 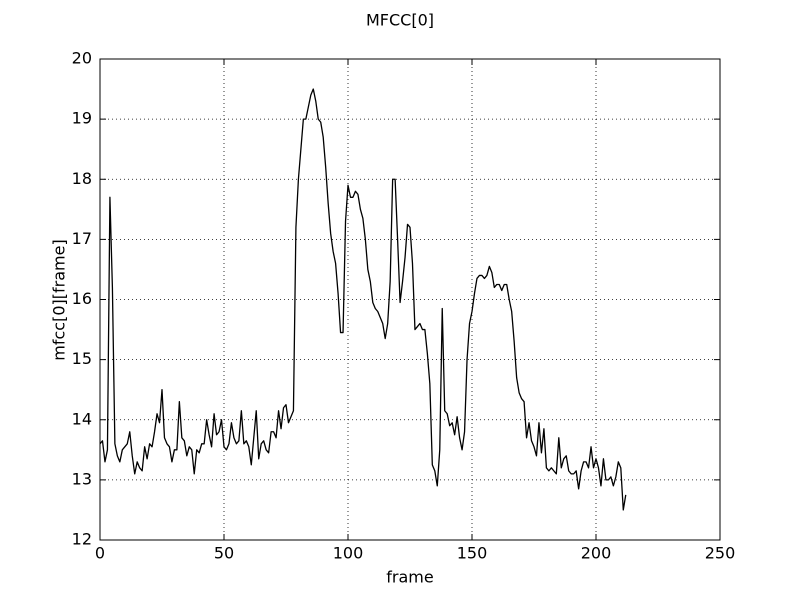 I want to click on y-tick-label: 14, so click(x=82, y=418).